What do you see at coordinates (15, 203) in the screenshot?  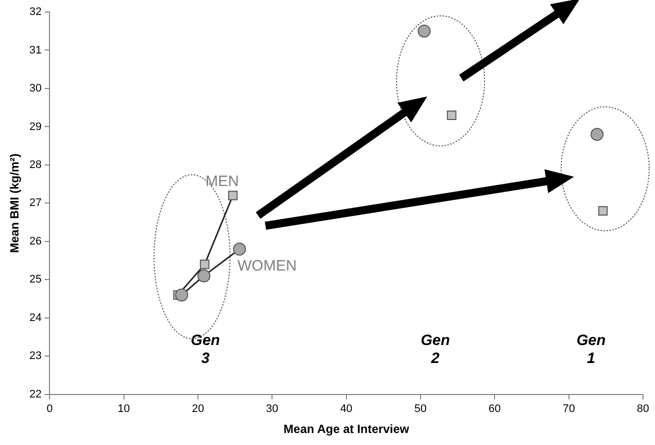 I see `y-axis-title: Mean BMI (kg/m²)` at bounding box center [15, 203].